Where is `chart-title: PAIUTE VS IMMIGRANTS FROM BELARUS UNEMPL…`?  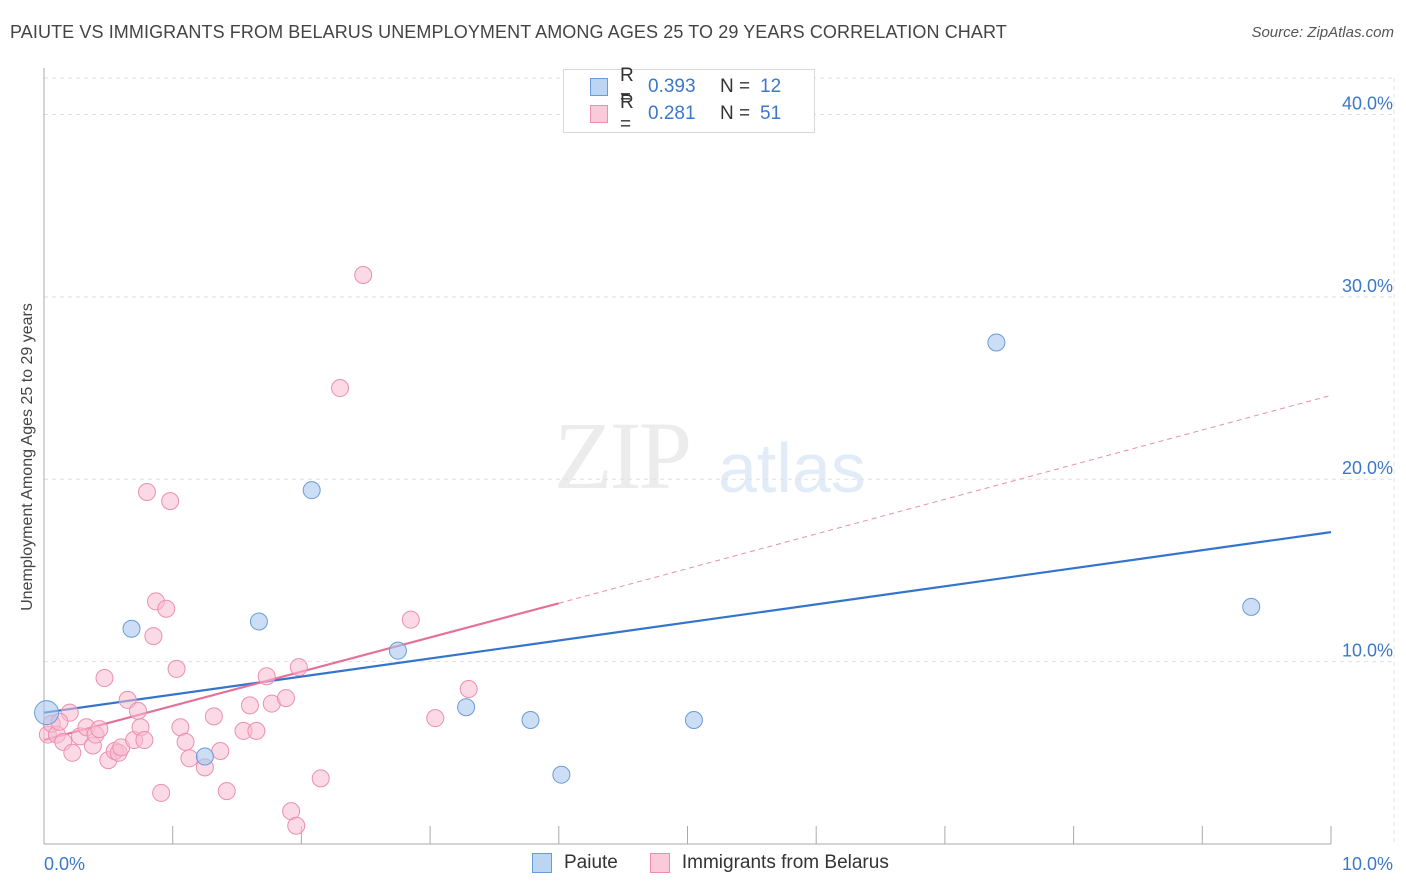 chart-title: PAIUTE VS IMMIGRANTS FROM BELARUS UNEMPL… is located at coordinates (508, 32).